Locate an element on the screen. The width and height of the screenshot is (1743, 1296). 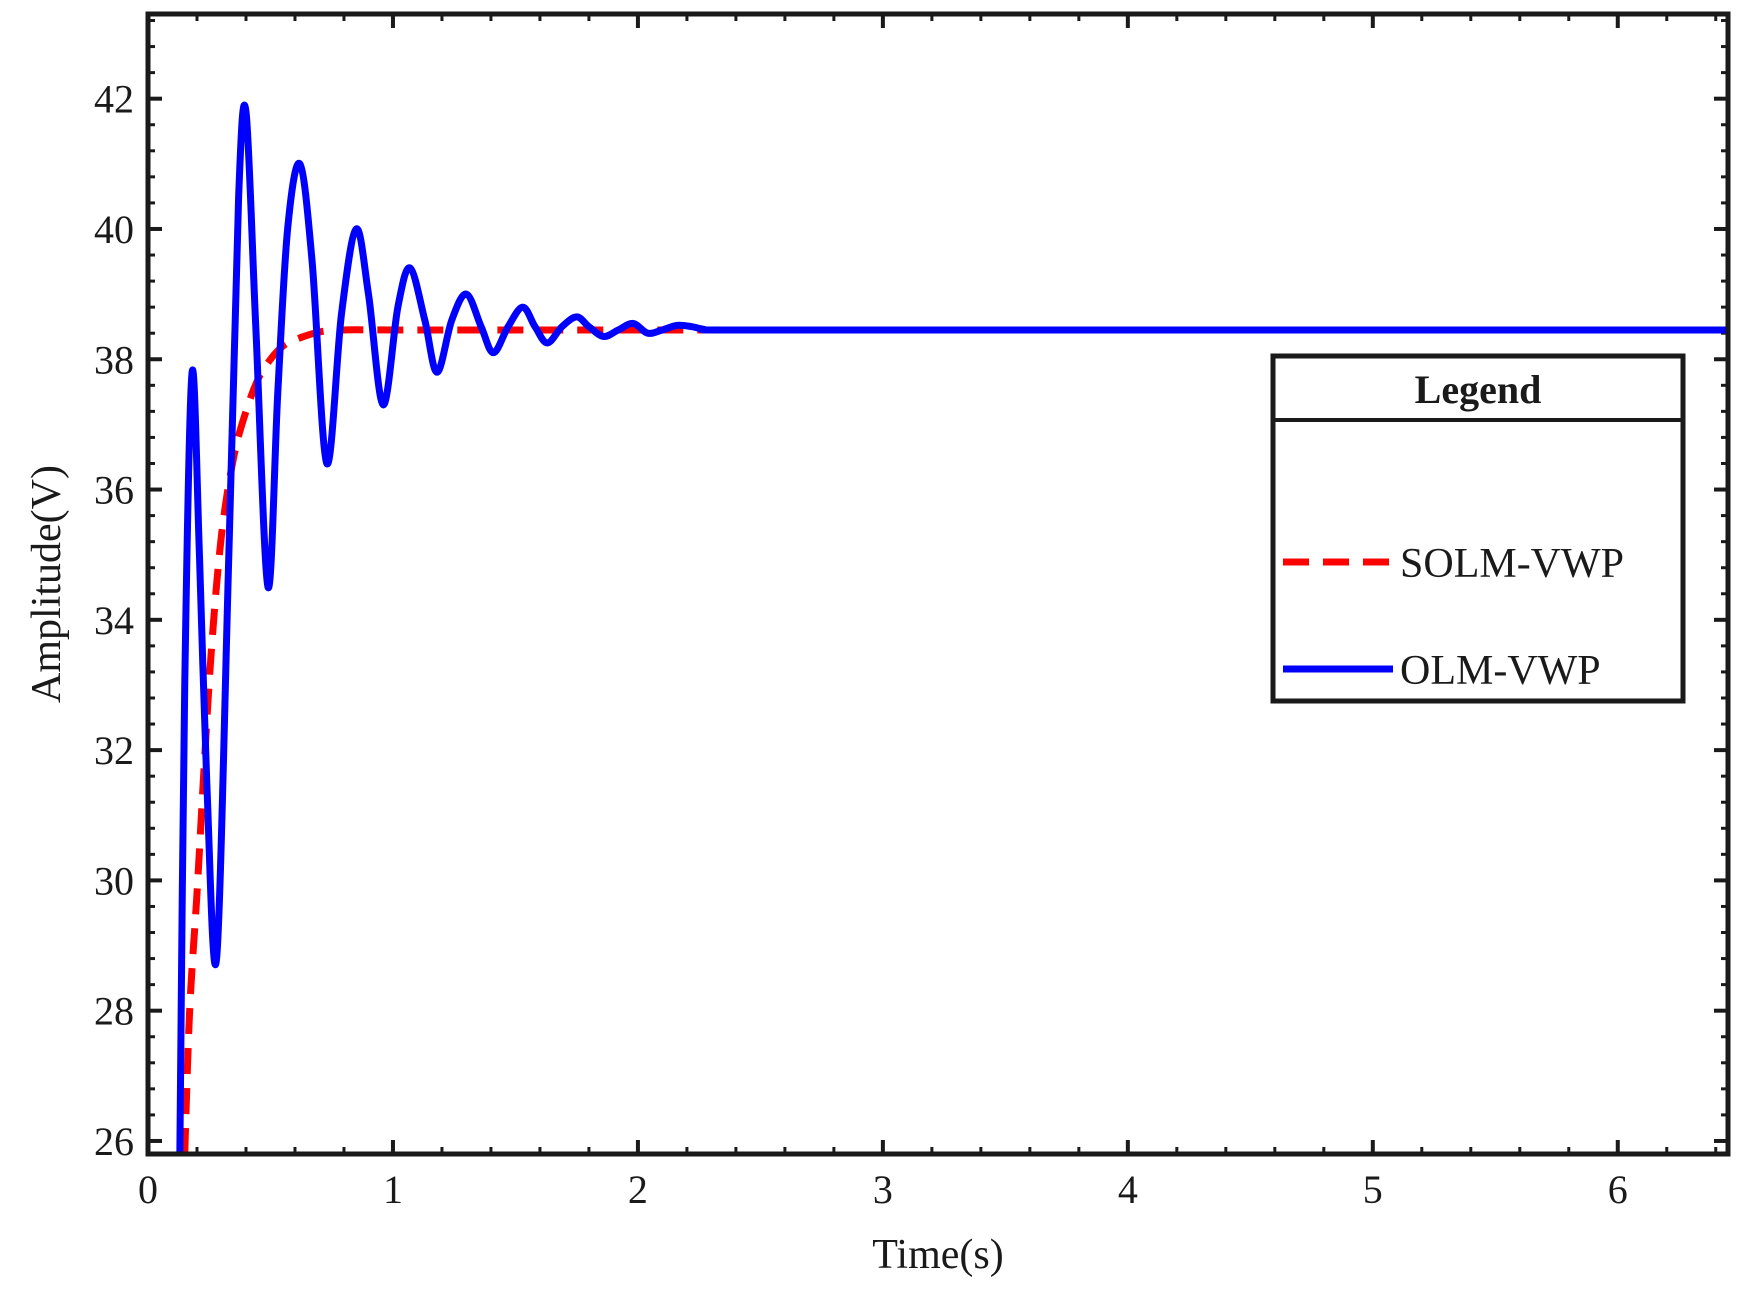
y-tick-label: 34 is located at coordinates (114, 620).